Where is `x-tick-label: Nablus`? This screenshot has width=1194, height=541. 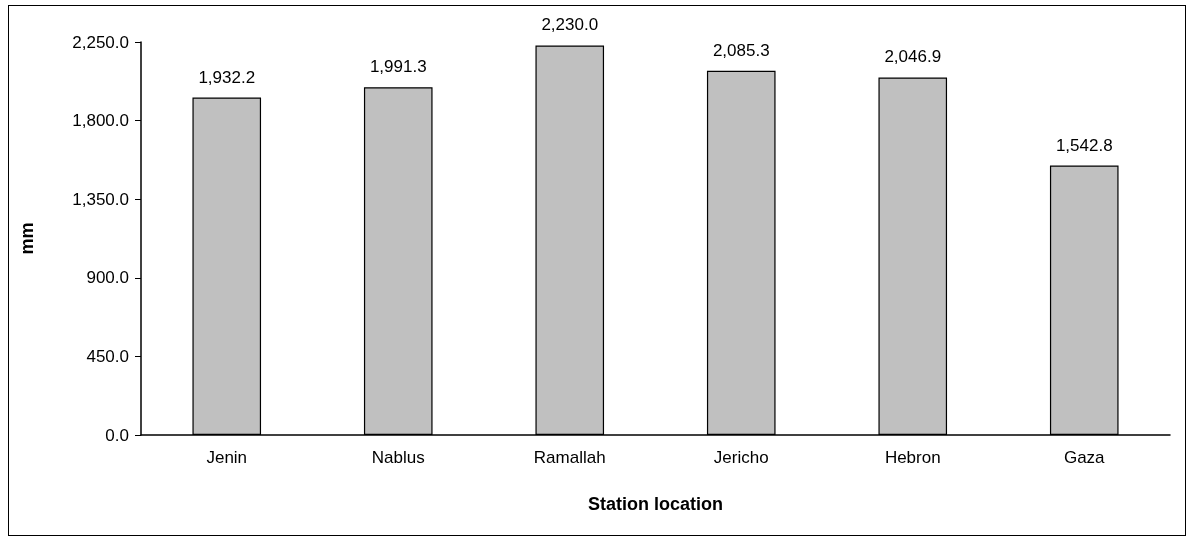
x-tick-label: Nablus is located at coordinates (398, 457).